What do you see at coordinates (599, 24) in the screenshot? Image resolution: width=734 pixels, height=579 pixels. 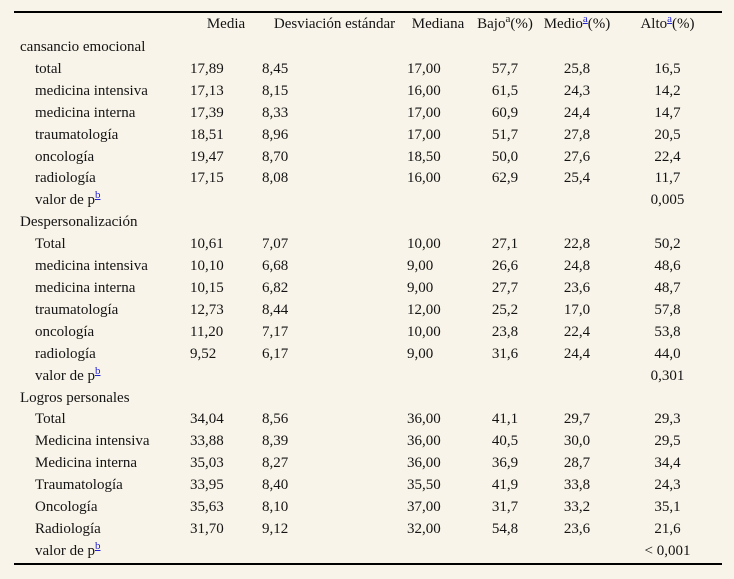 I see `column-header-suffix: (%)` at bounding box center [599, 24].